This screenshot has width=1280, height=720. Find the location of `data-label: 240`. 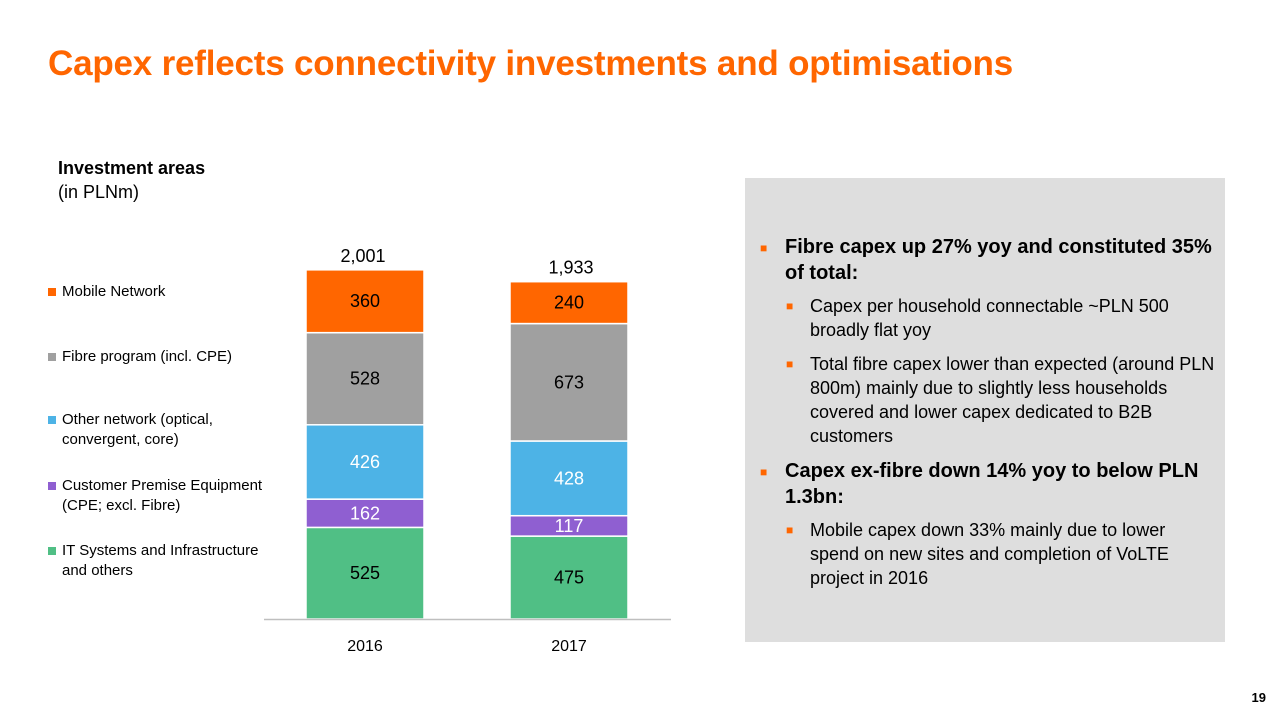

data-label: 240 is located at coordinates (569, 303).